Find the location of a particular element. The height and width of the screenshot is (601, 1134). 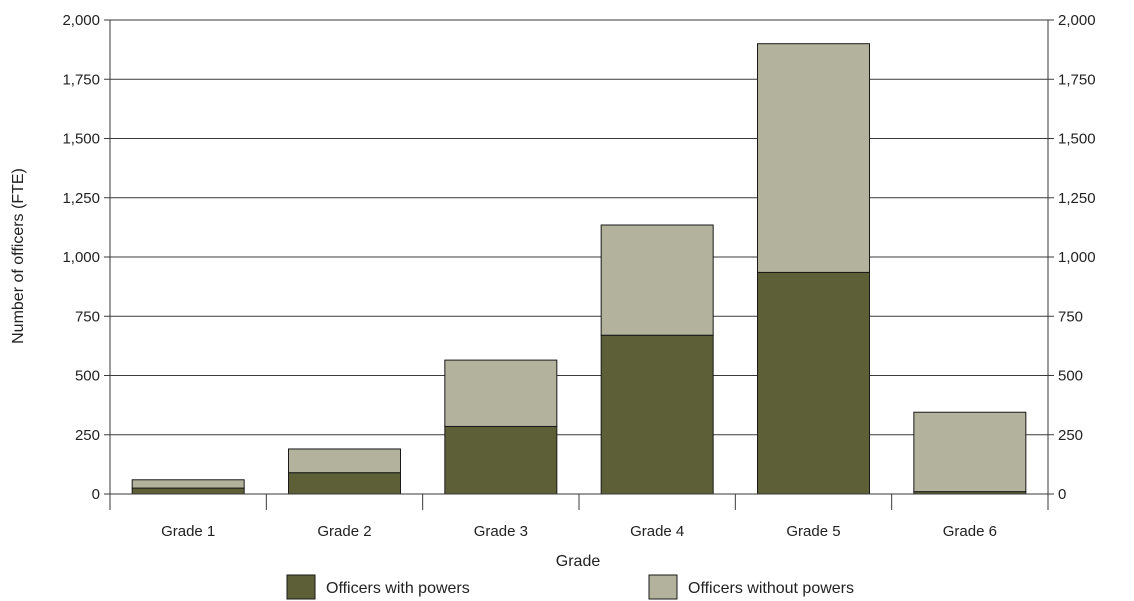

legend-label-without-powers: Officers without powers is located at coordinates (771, 588).